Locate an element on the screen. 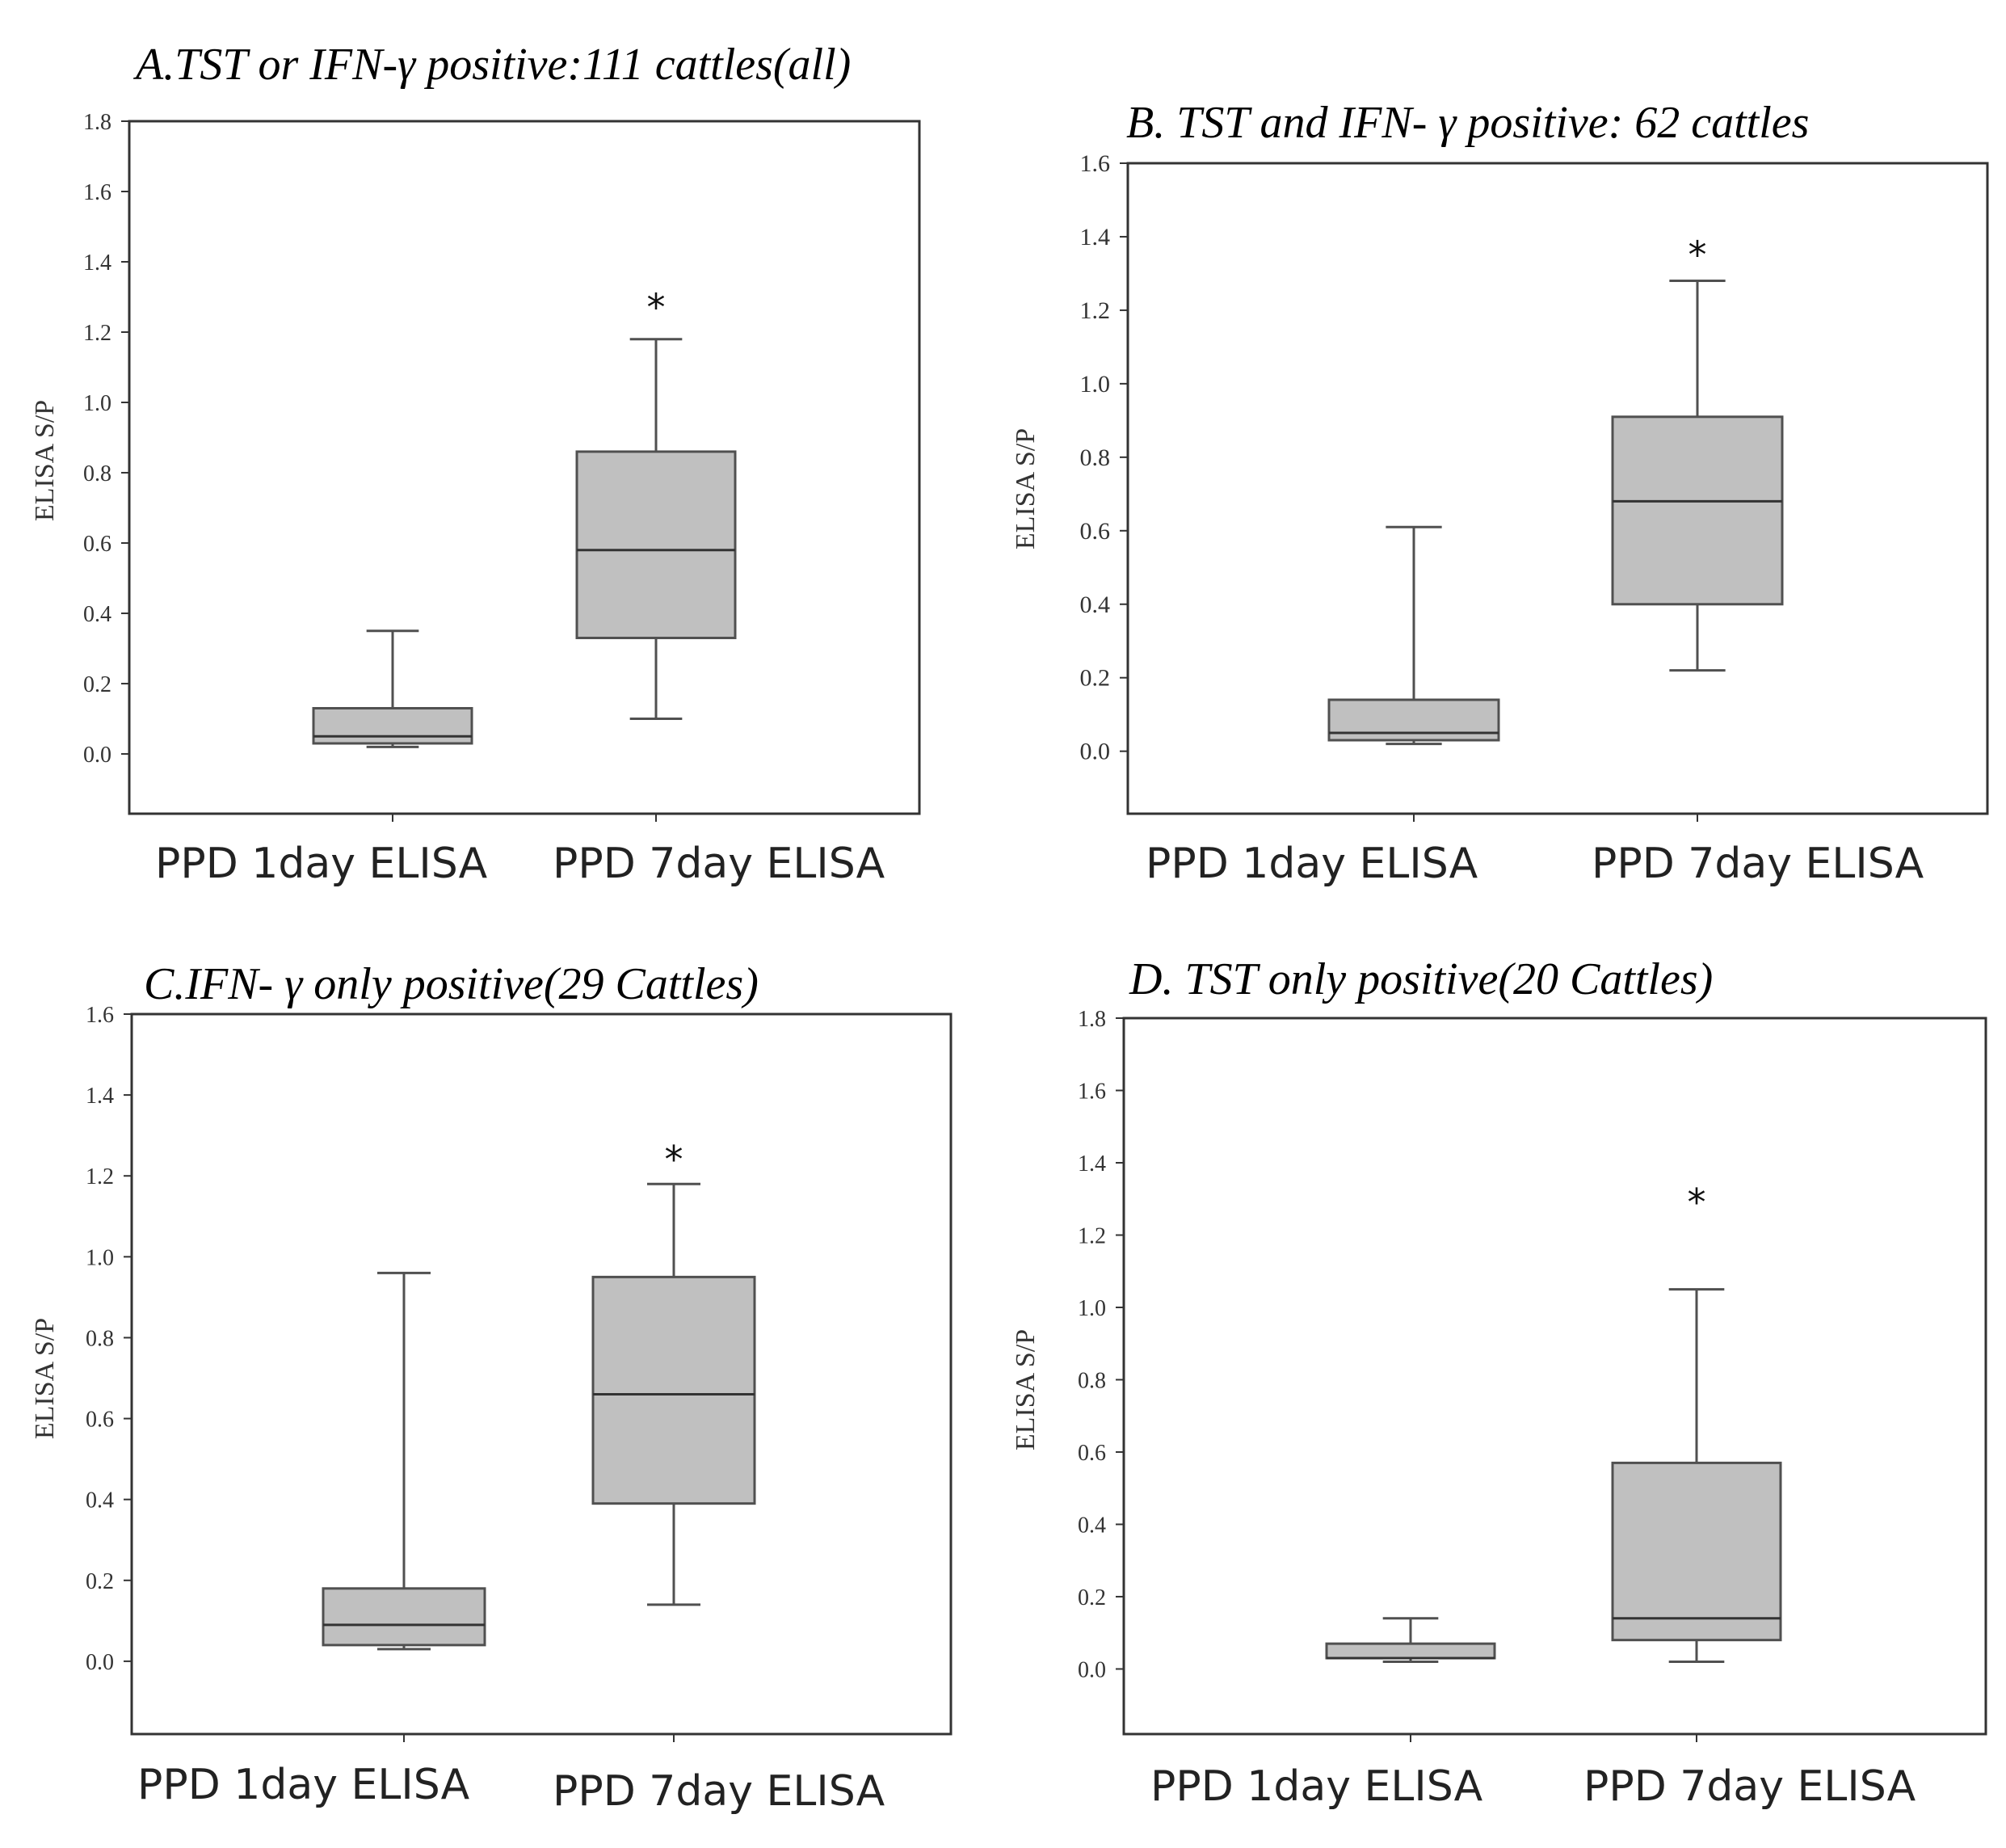  panel-b-category-7day: PPD 7day ELISA is located at coordinates (1758, 864).